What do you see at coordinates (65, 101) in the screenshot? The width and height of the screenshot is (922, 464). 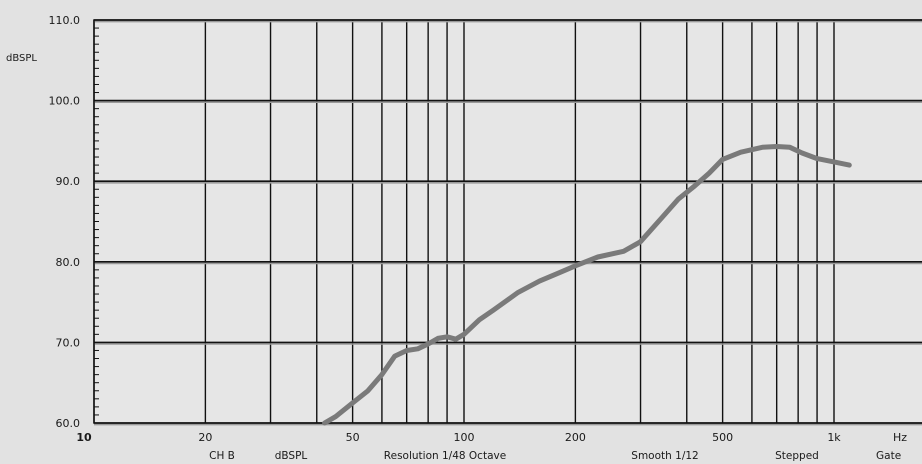 I see `y-tick-label: 100.0` at bounding box center [65, 101].